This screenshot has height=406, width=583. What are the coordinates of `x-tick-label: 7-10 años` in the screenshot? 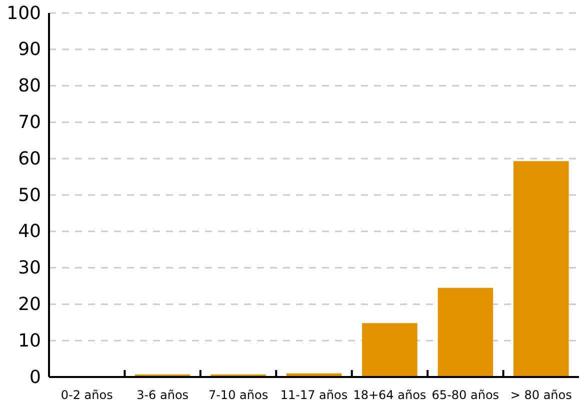 It's located at (238, 395).